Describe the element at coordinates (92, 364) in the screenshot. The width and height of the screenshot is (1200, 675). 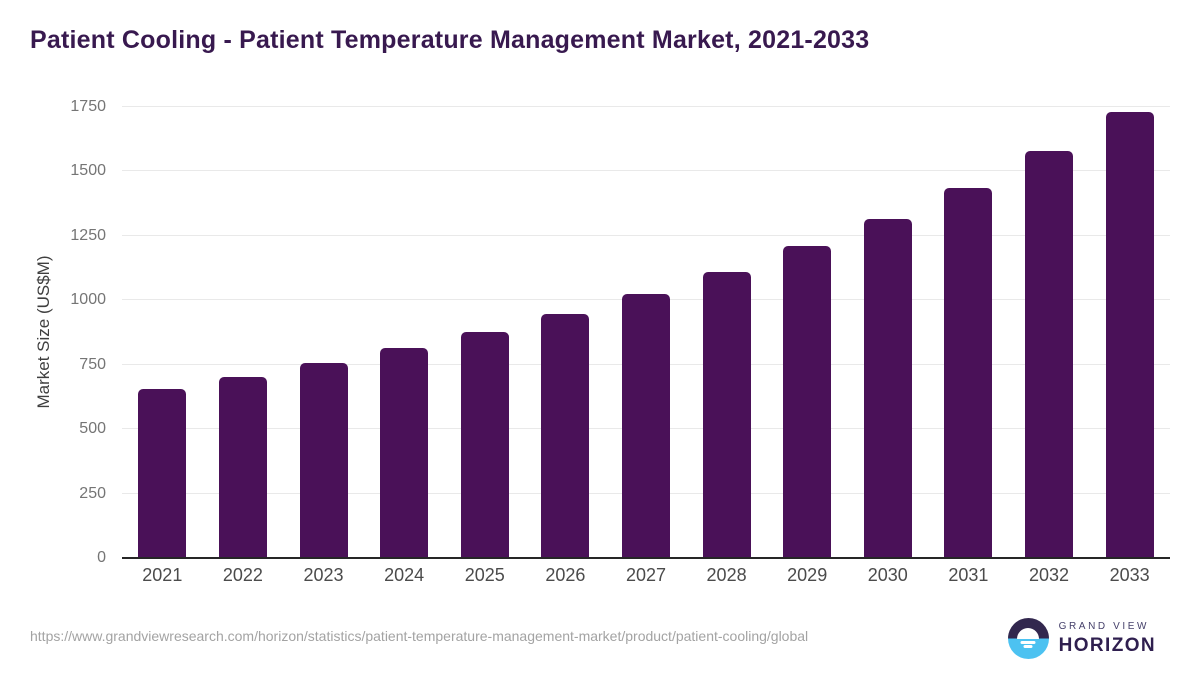
I see `y-tick-label: 750` at that location.